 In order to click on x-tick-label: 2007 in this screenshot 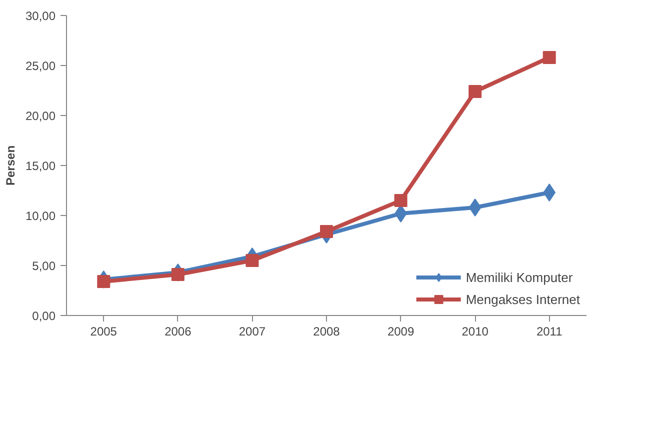, I will do `click(252, 331)`.